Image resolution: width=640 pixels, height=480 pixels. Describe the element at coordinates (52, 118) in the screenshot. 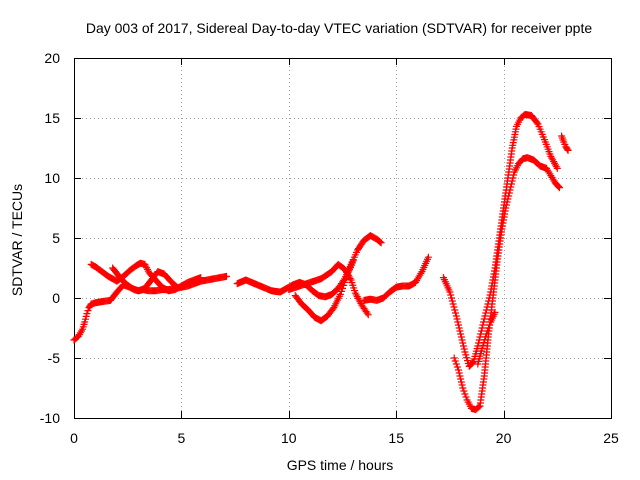

I see `y-tick-label: 15` at that location.